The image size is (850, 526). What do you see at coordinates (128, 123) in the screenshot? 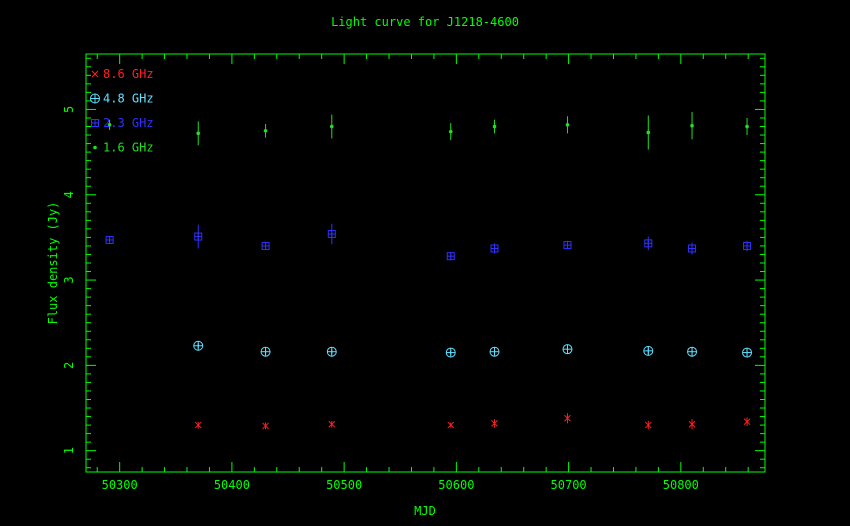
I see `legend-label: 2.3 GHz` at bounding box center [128, 123].